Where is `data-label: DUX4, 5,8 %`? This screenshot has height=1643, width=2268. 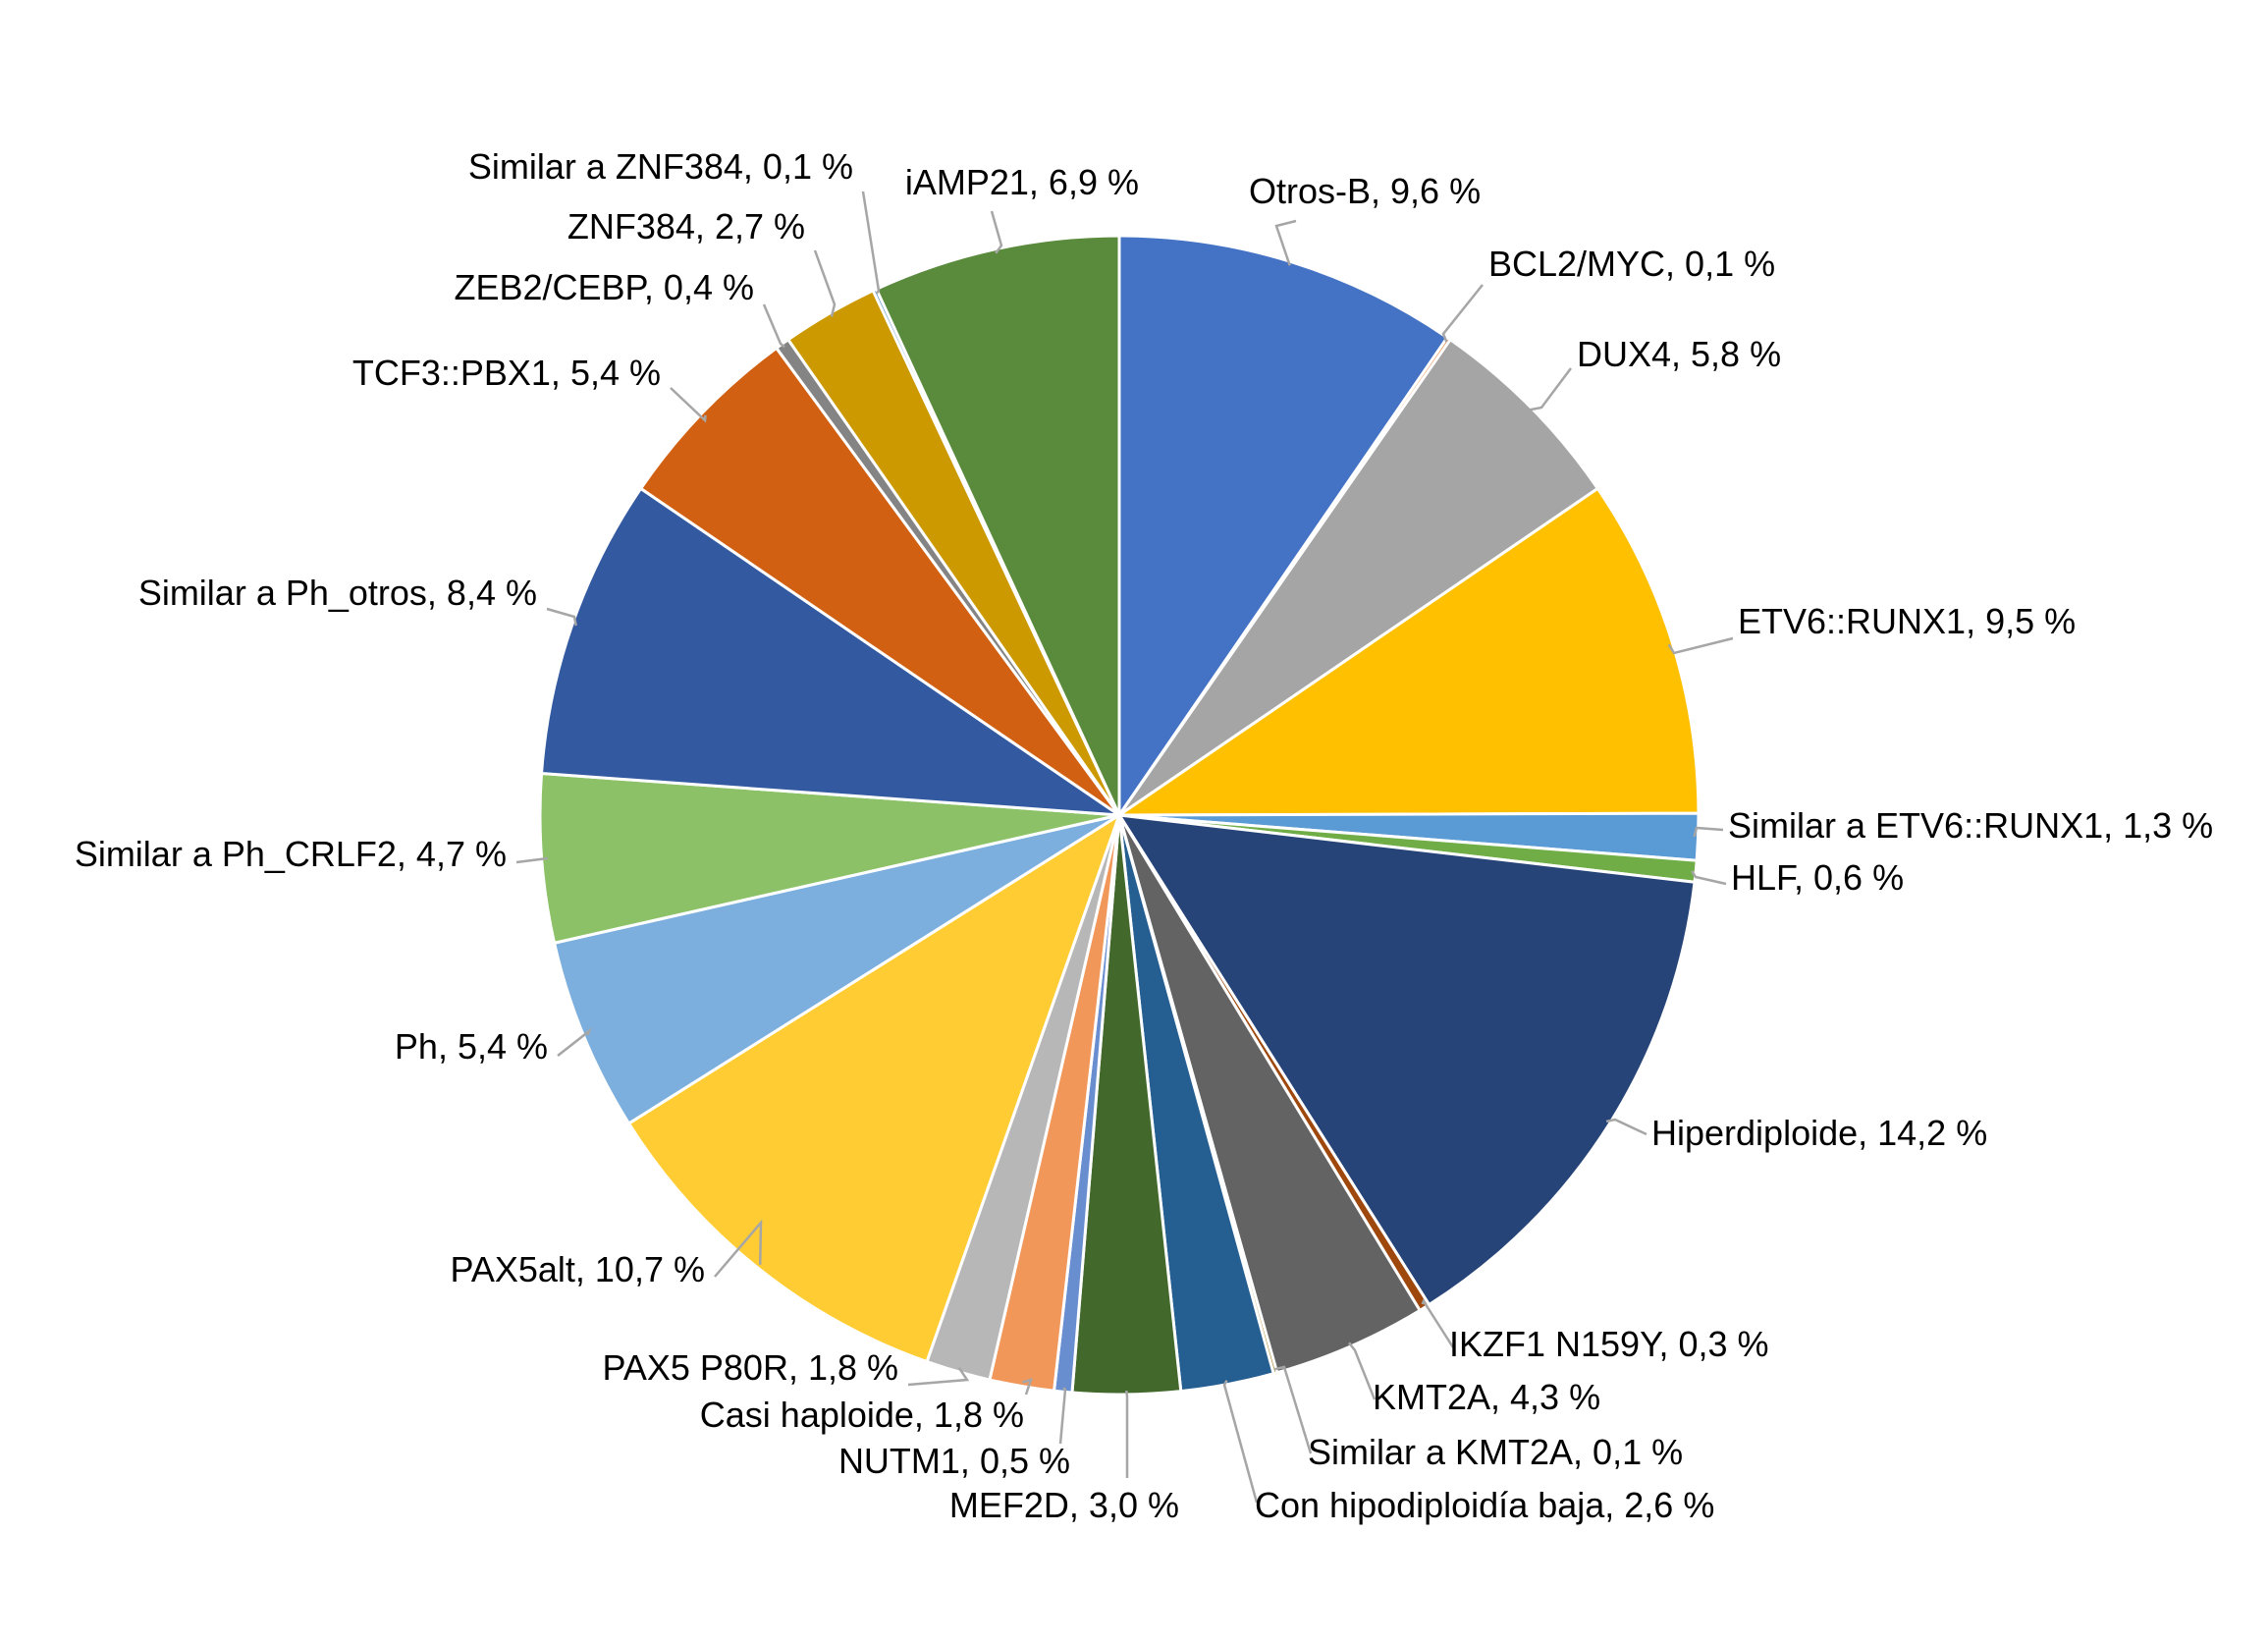
data-label: DUX4, 5,8 % is located at coordinates (1679, 354).